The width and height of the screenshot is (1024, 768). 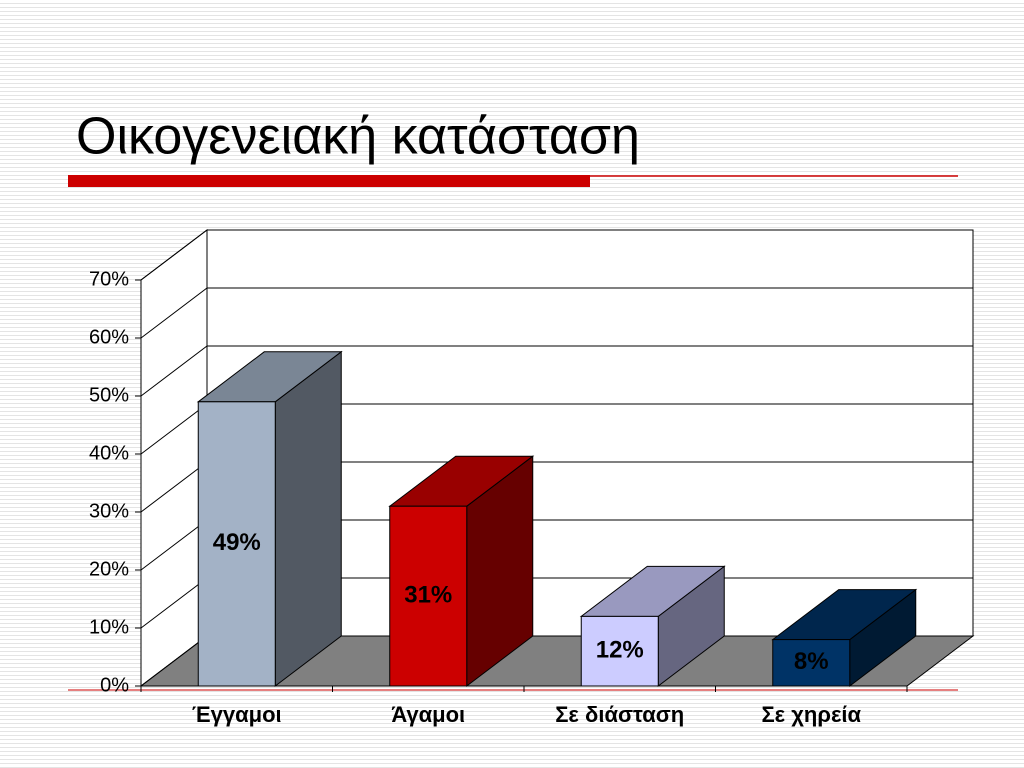 I want to click on x-tick-label: Άγαμοι, so click(x=428, y=714).